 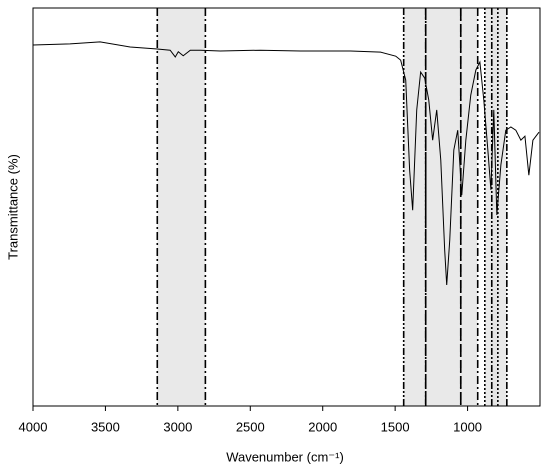 I want to click on x-tick-label: 2500, so click(x=250, y=426).